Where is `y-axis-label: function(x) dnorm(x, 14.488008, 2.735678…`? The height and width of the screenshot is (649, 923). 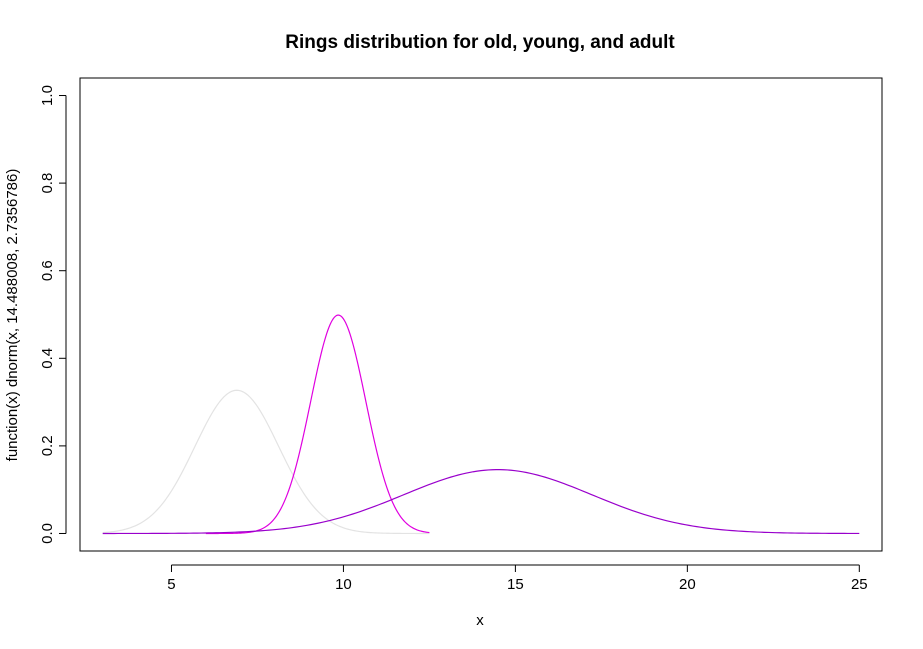
y-axis-label: function(x) dnorm(x, 14.488008, 2.735678… is located at coordinates (12, 315).